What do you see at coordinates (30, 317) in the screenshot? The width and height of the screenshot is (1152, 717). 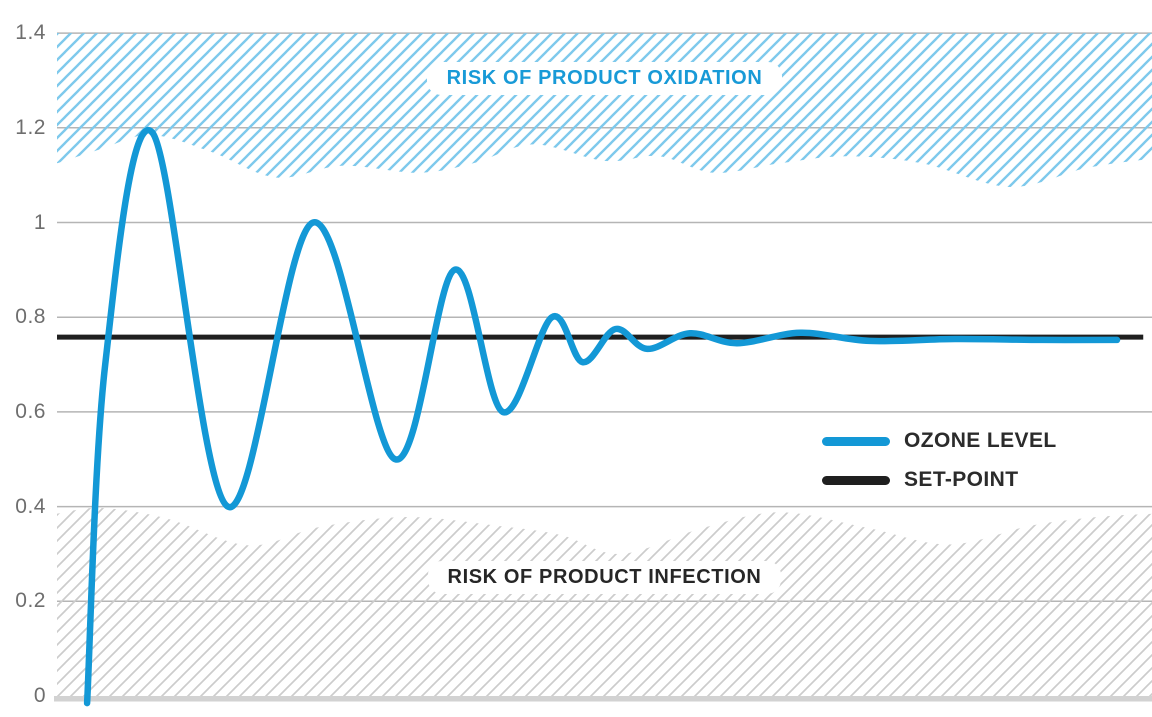 I see `y-tick-0.8: 0.8` at bounding box center [30, 317].